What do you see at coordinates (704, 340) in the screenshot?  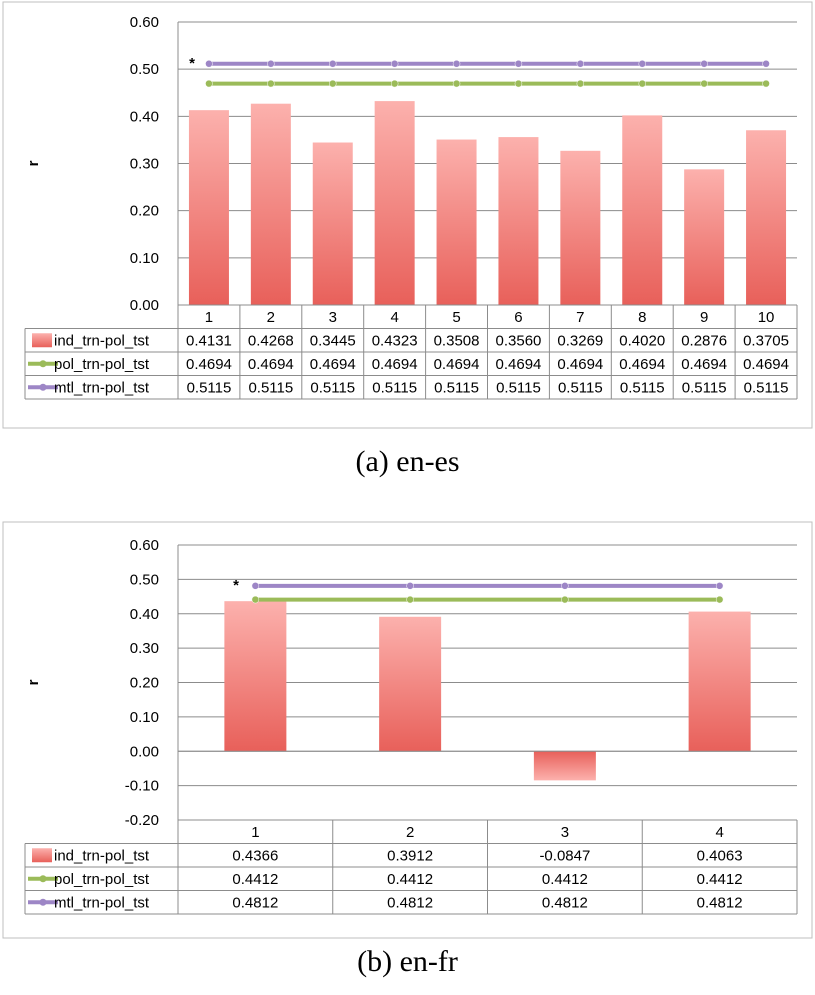 I see `data-label: 0.2876` at bounding box center [704, 340].